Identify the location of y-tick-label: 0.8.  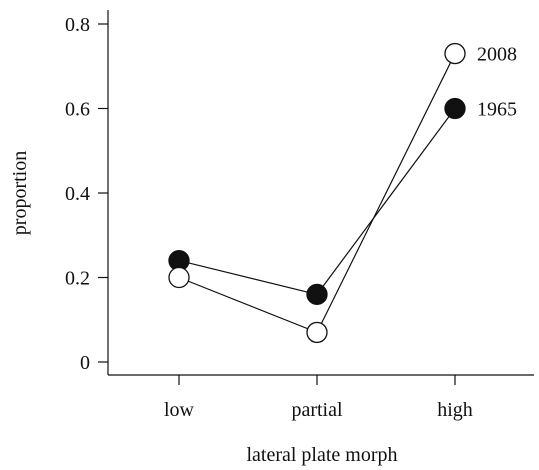
(77, 25).